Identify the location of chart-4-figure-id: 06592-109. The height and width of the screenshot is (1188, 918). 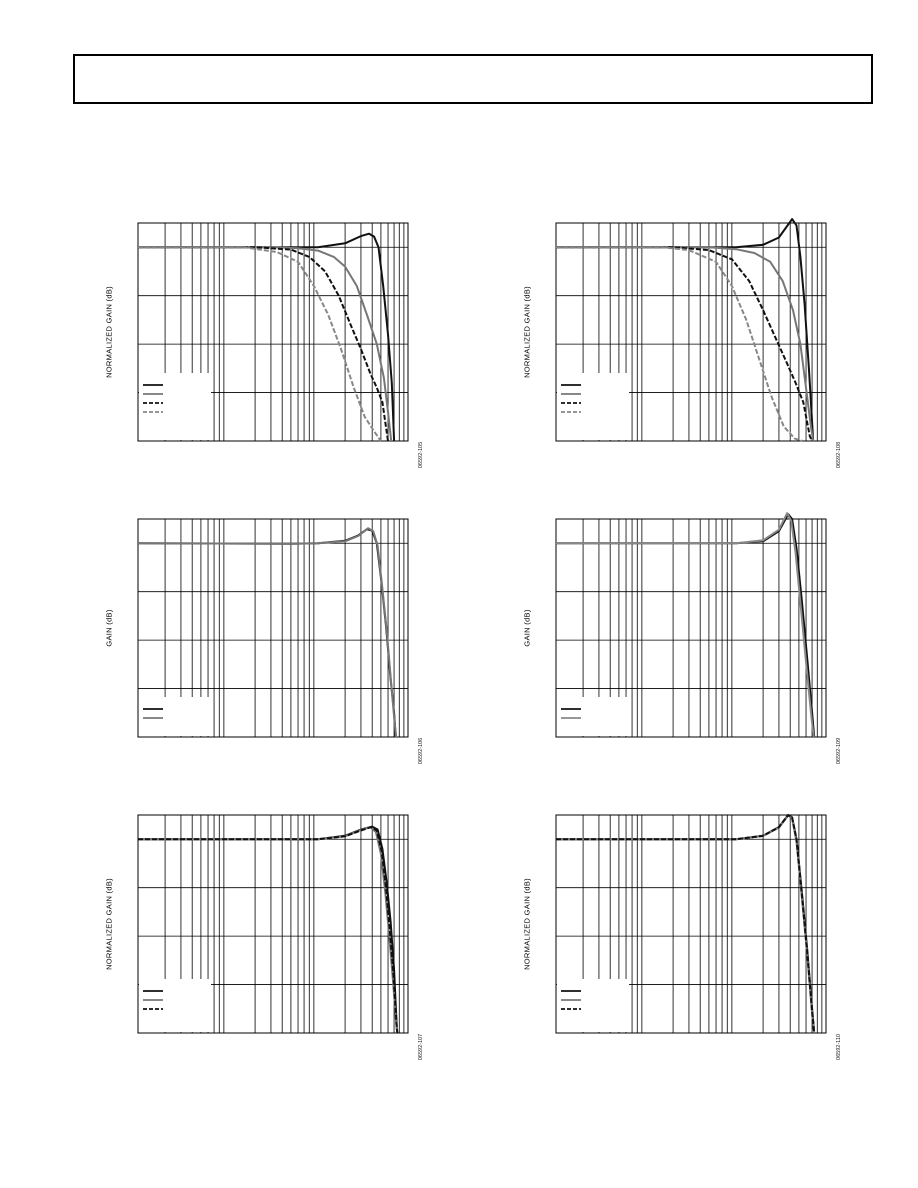
(839, 751).